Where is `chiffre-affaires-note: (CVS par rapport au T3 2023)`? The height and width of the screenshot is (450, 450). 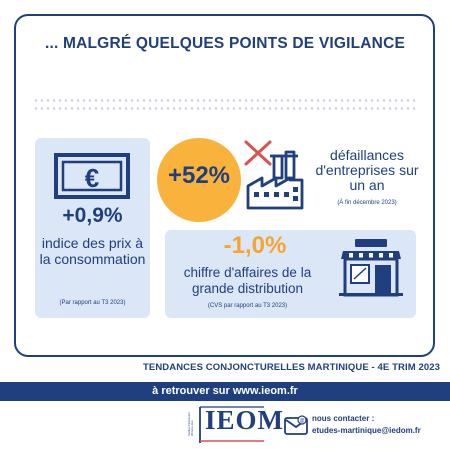
chiffre-affaires-note: (CVS par rapport au T3 2023) is located at coordinates (247, 306).